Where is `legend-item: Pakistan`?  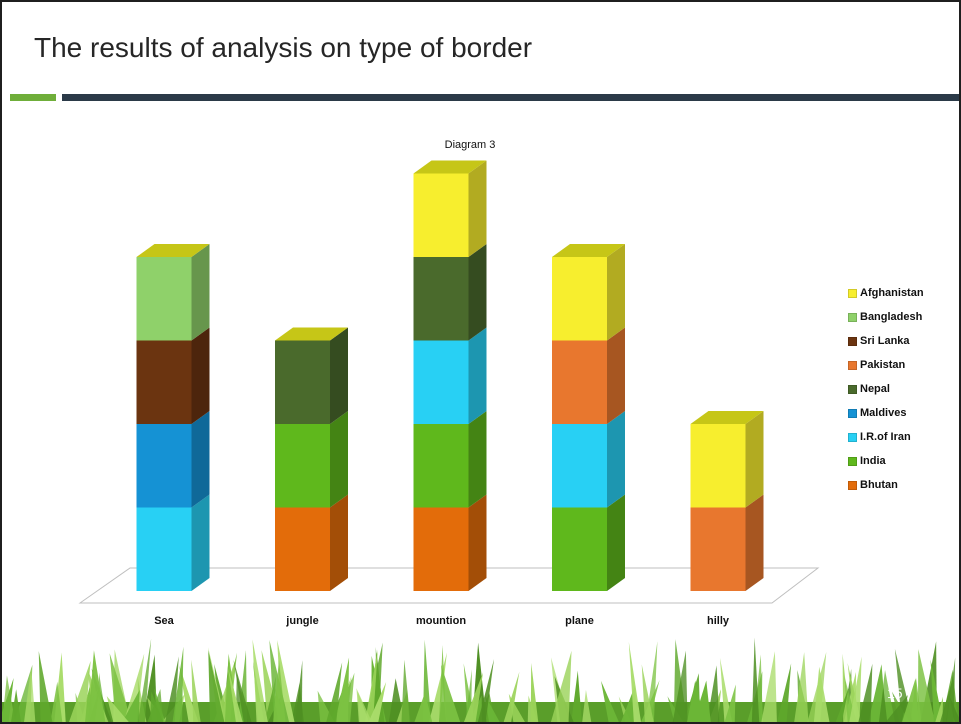
legend-item: Pakistan is located at coordinates (886, 365).